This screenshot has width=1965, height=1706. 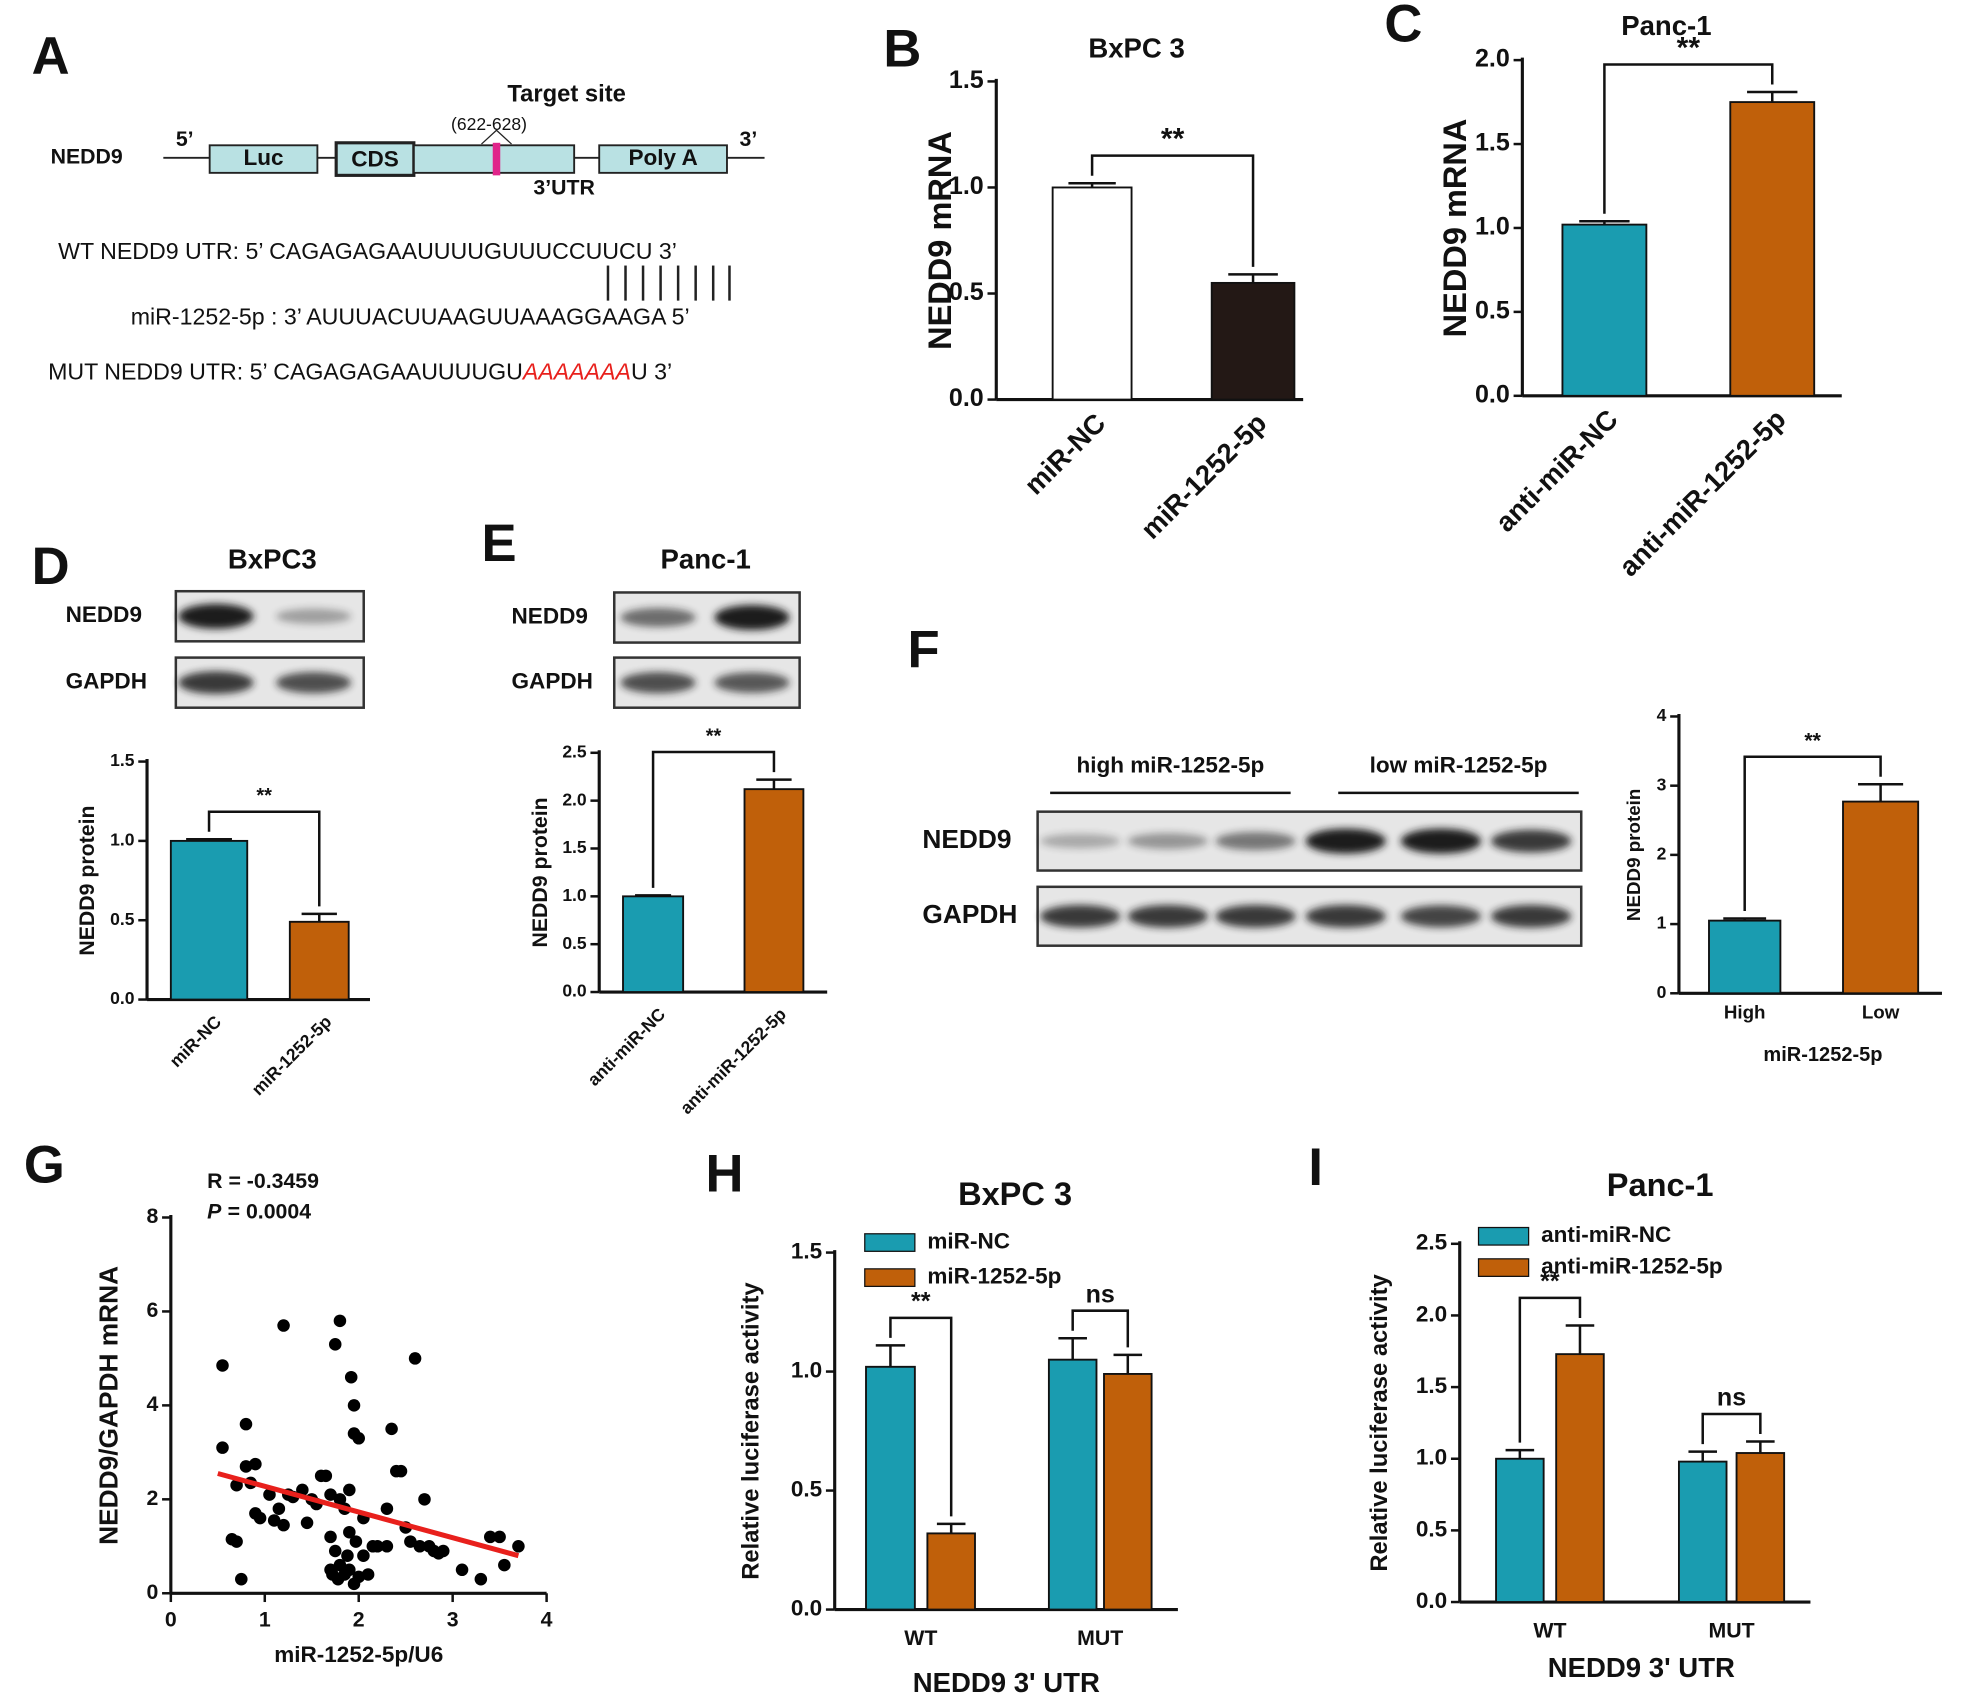 I want to click on blot-row-label: NEDD9, so click(x=966, y=839).